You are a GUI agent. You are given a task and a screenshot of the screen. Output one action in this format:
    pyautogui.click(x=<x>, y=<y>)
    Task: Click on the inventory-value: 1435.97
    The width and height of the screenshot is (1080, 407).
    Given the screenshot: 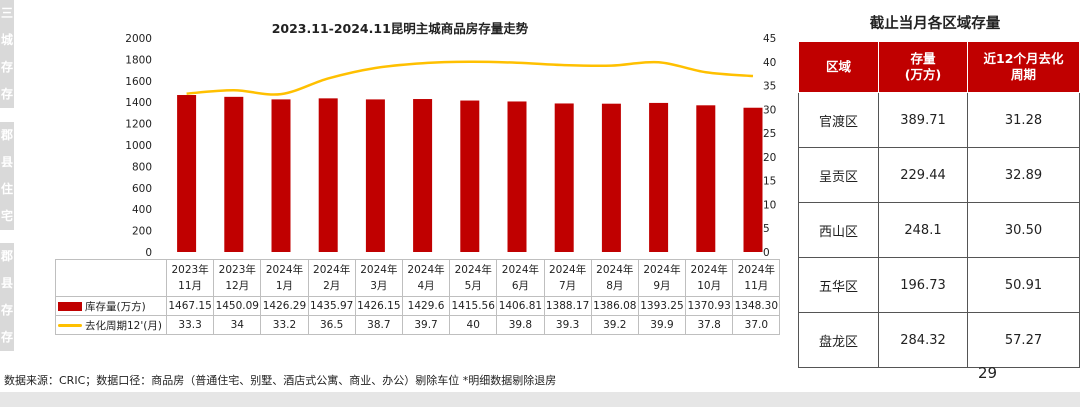 What is the action you would take?
    pyautogui.click(x=331, y=306)
    